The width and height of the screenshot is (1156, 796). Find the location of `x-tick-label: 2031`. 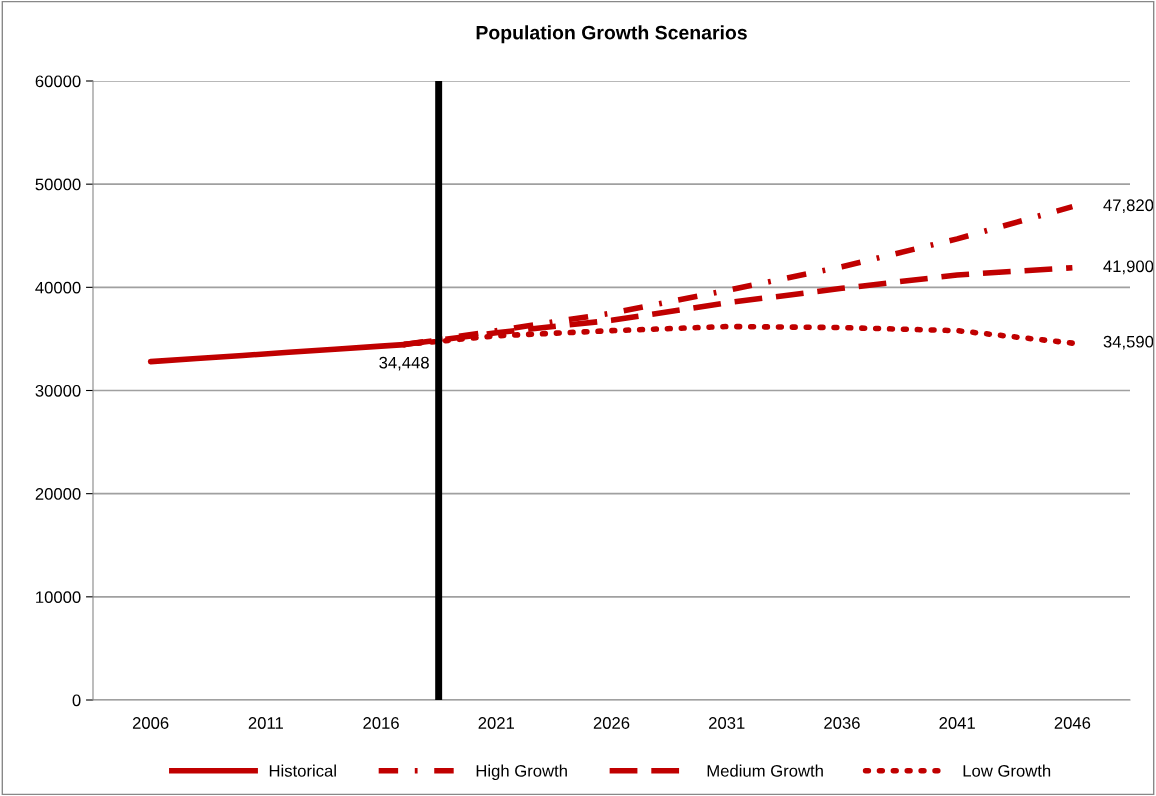

x-tick-label: 2031 is located at coordinates (727, 723).